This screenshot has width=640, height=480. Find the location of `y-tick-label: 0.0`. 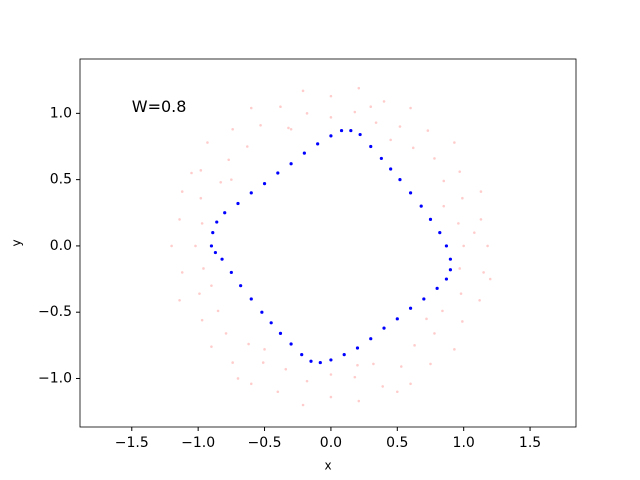

y-tick-label: 0.0 is located at coordinates (61, 246).